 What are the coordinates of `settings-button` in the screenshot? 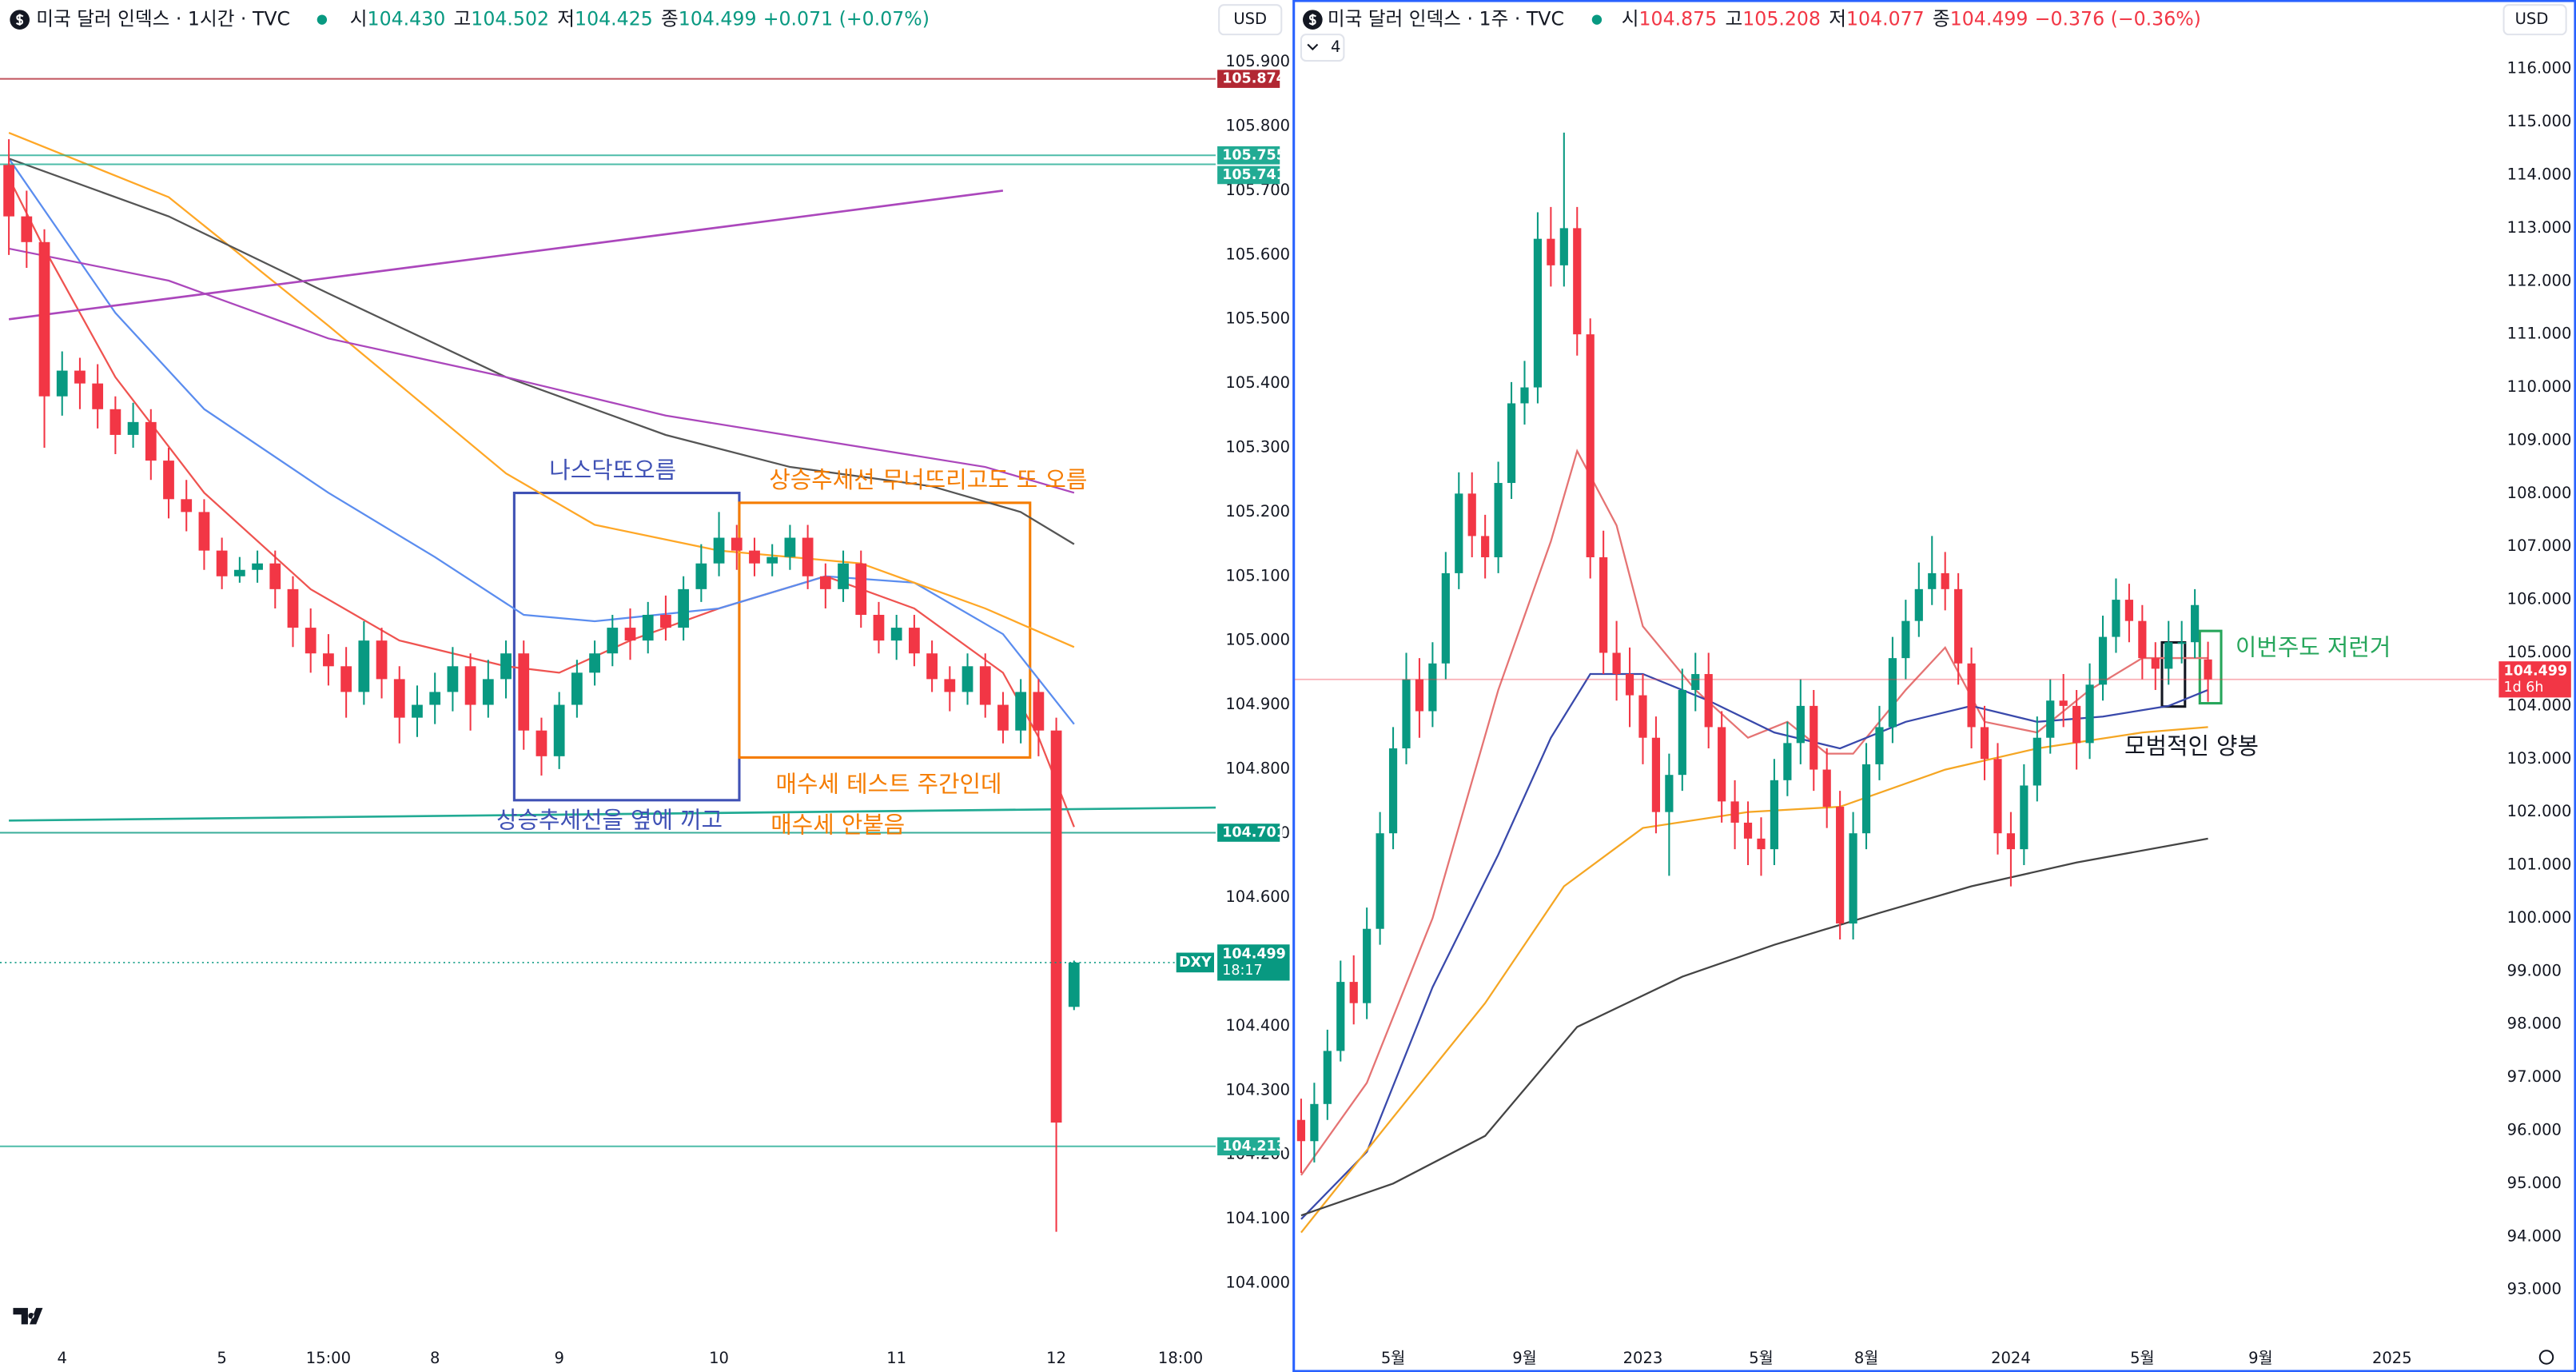 It's located at (2546, 1357).